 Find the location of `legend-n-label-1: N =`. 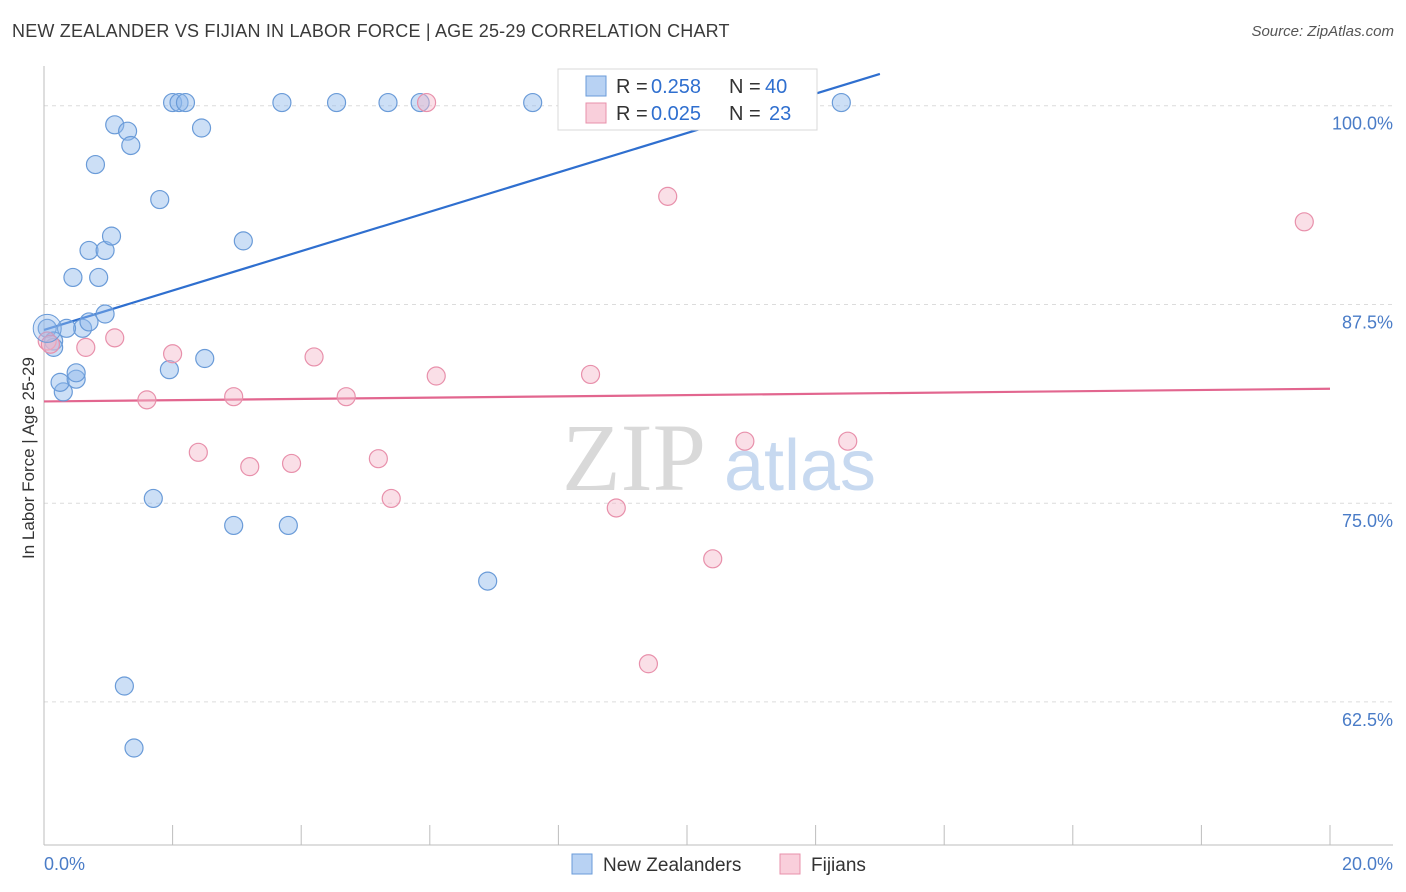

legend-n-label-1: N = is located at coordinates (745, 87).